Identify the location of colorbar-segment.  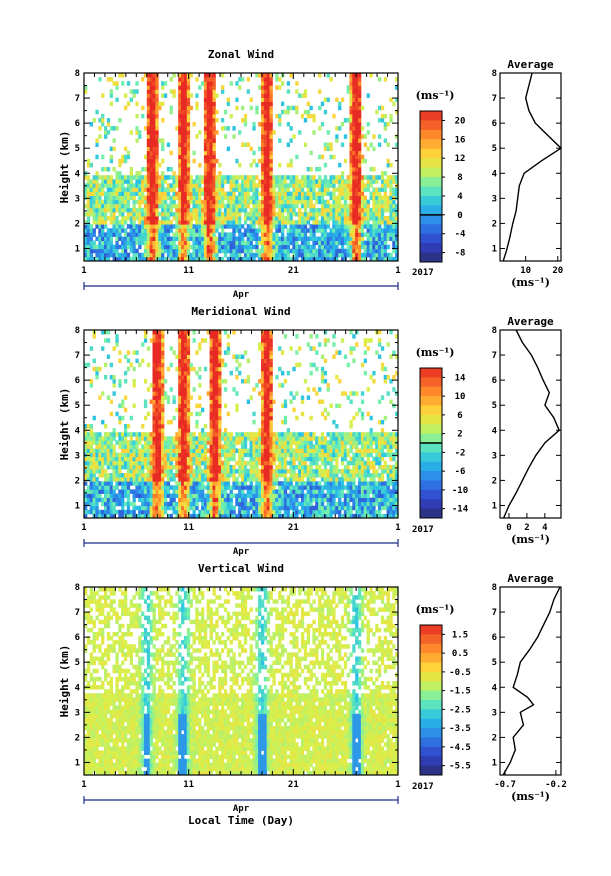
(431, 229).